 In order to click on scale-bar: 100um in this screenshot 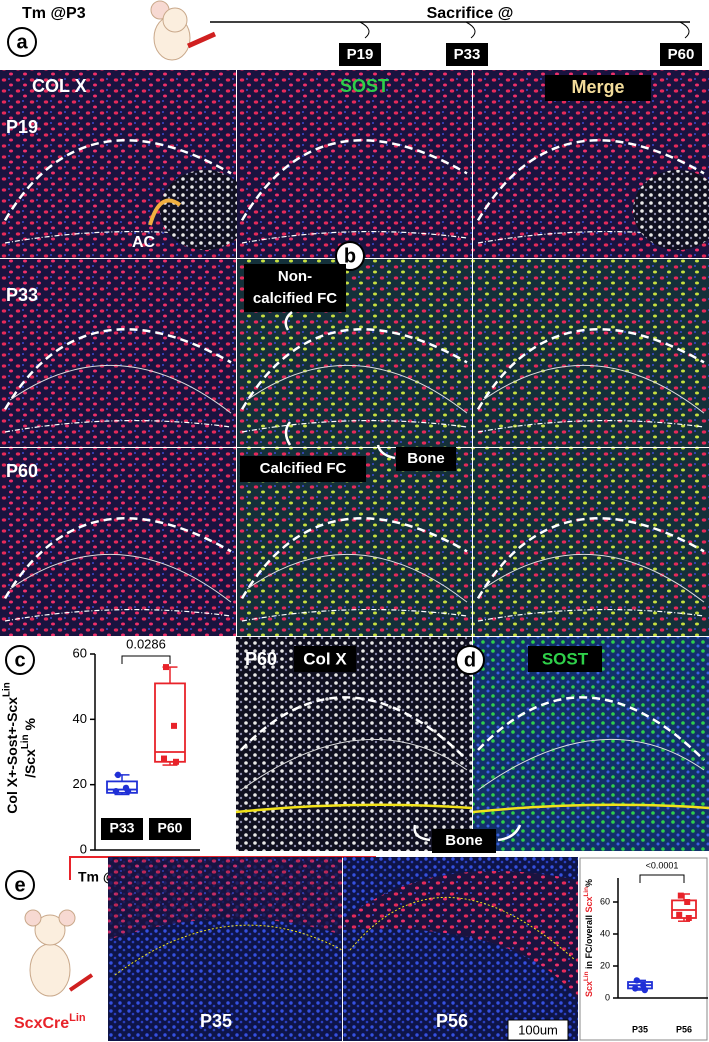, I will do `click(538, 1029)`.